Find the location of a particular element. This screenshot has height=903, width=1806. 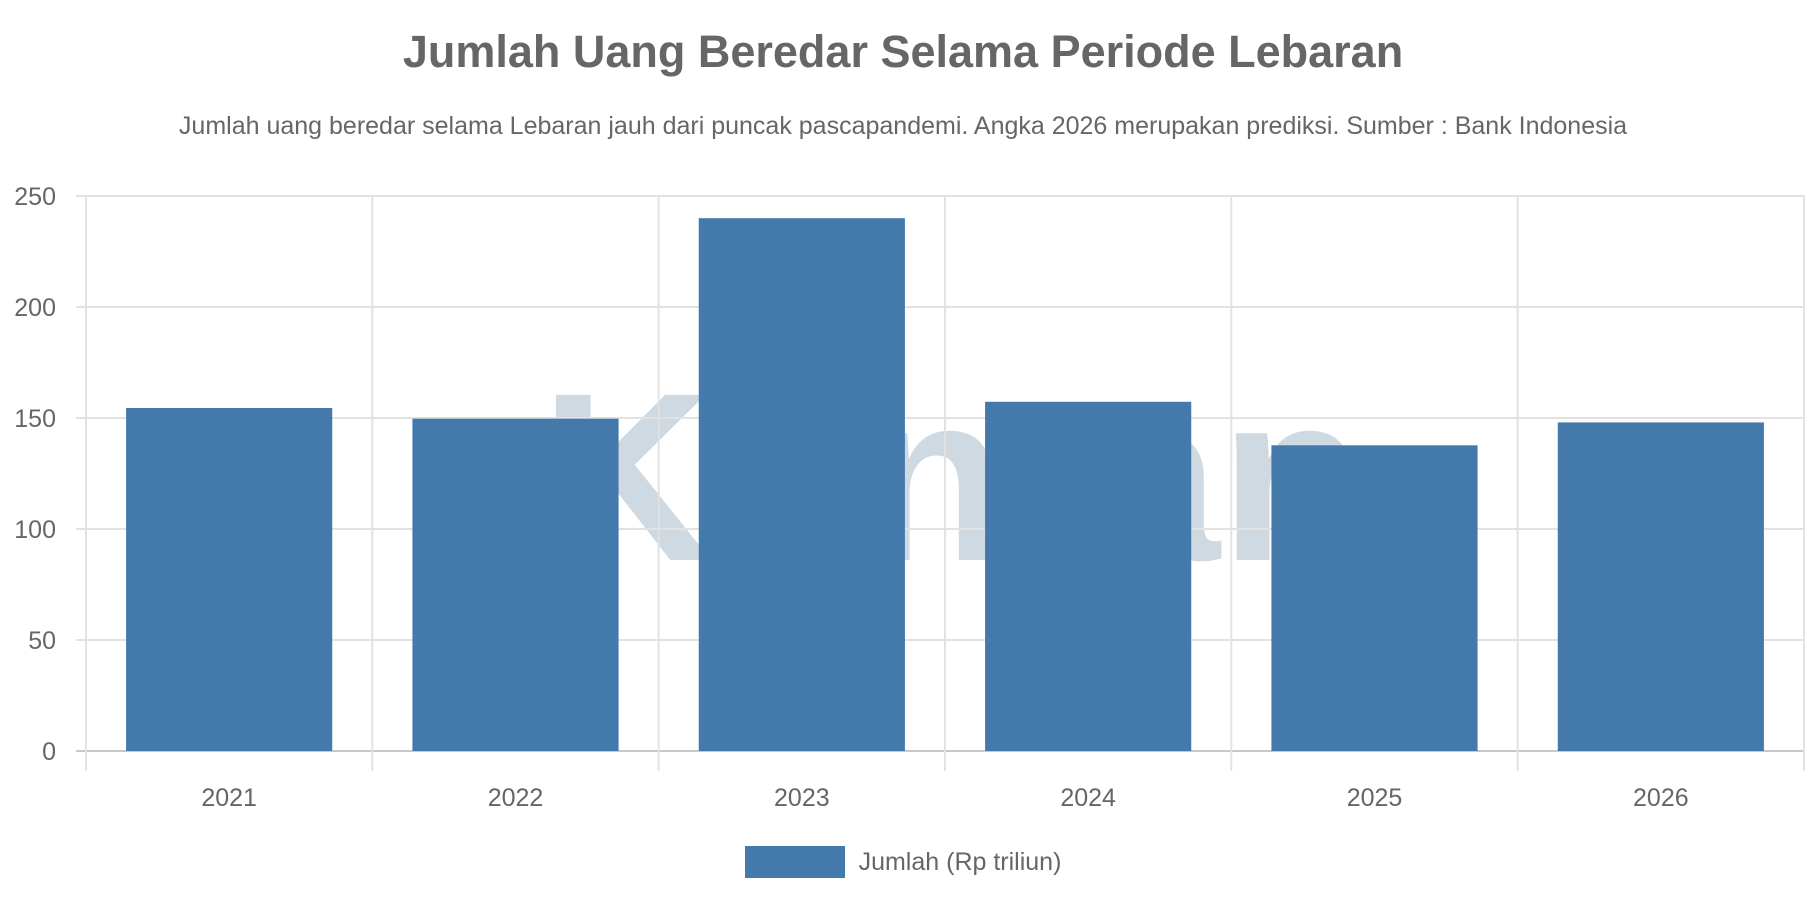

x-tick-label: 2021 is located at coordinates (229, 798).